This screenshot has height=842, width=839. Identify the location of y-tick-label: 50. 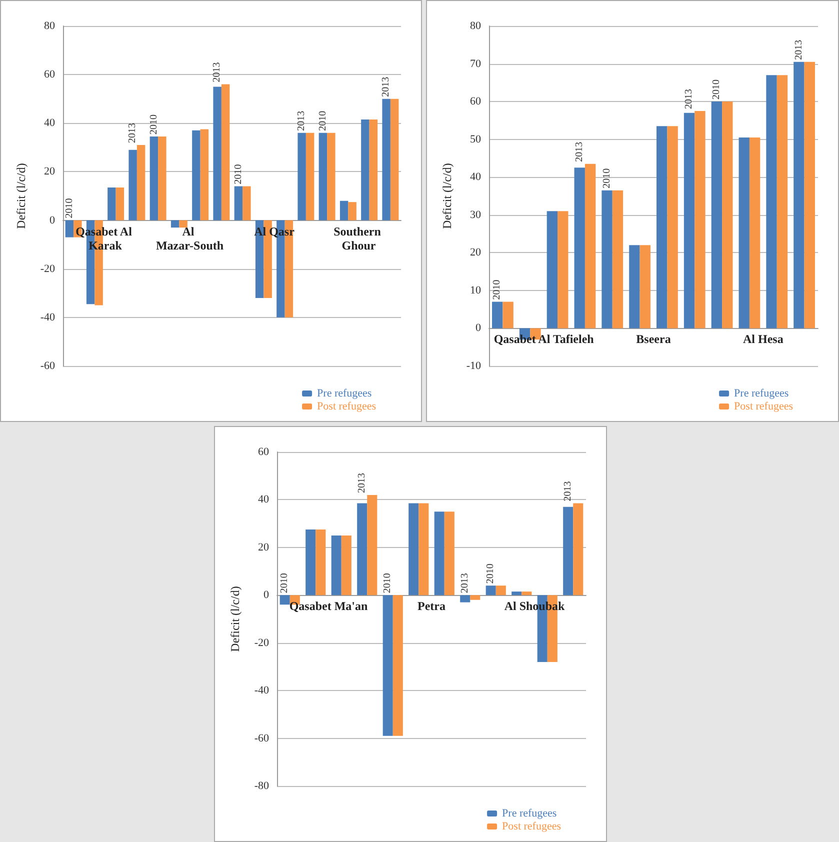
(476, 139).